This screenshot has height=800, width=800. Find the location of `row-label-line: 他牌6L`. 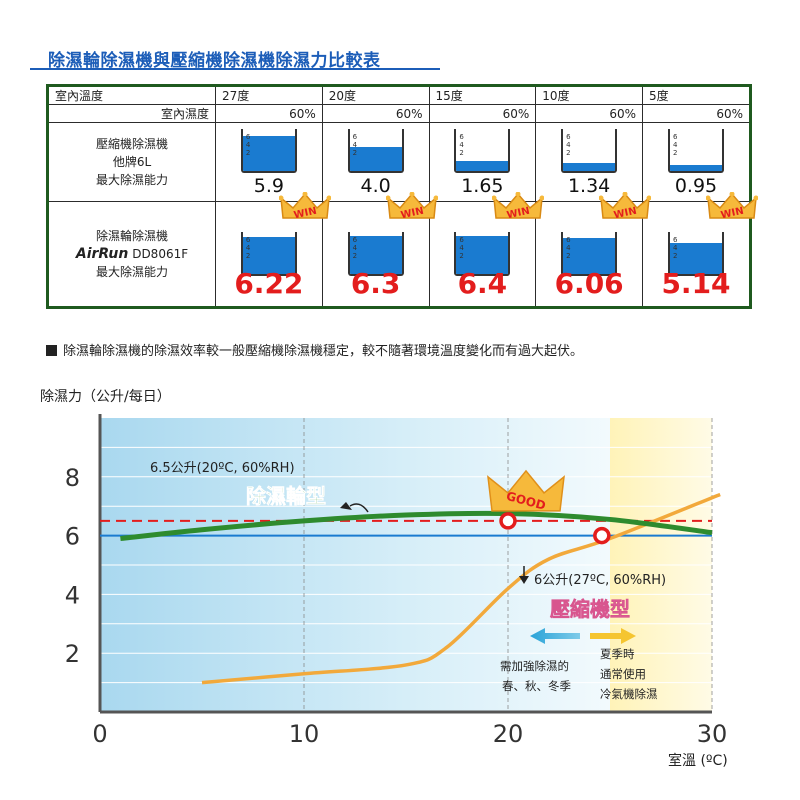

row-label-line: 他牌6L is located at coordinates (132, 162).